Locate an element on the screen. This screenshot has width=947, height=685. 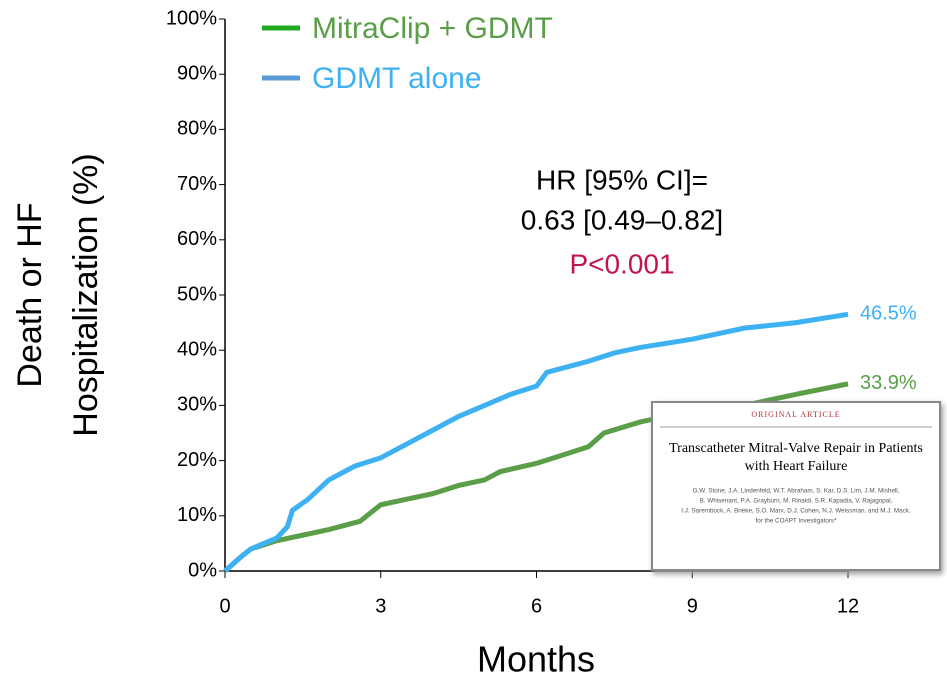
y-tick-label: 100% is located at coordinates (191, 18).